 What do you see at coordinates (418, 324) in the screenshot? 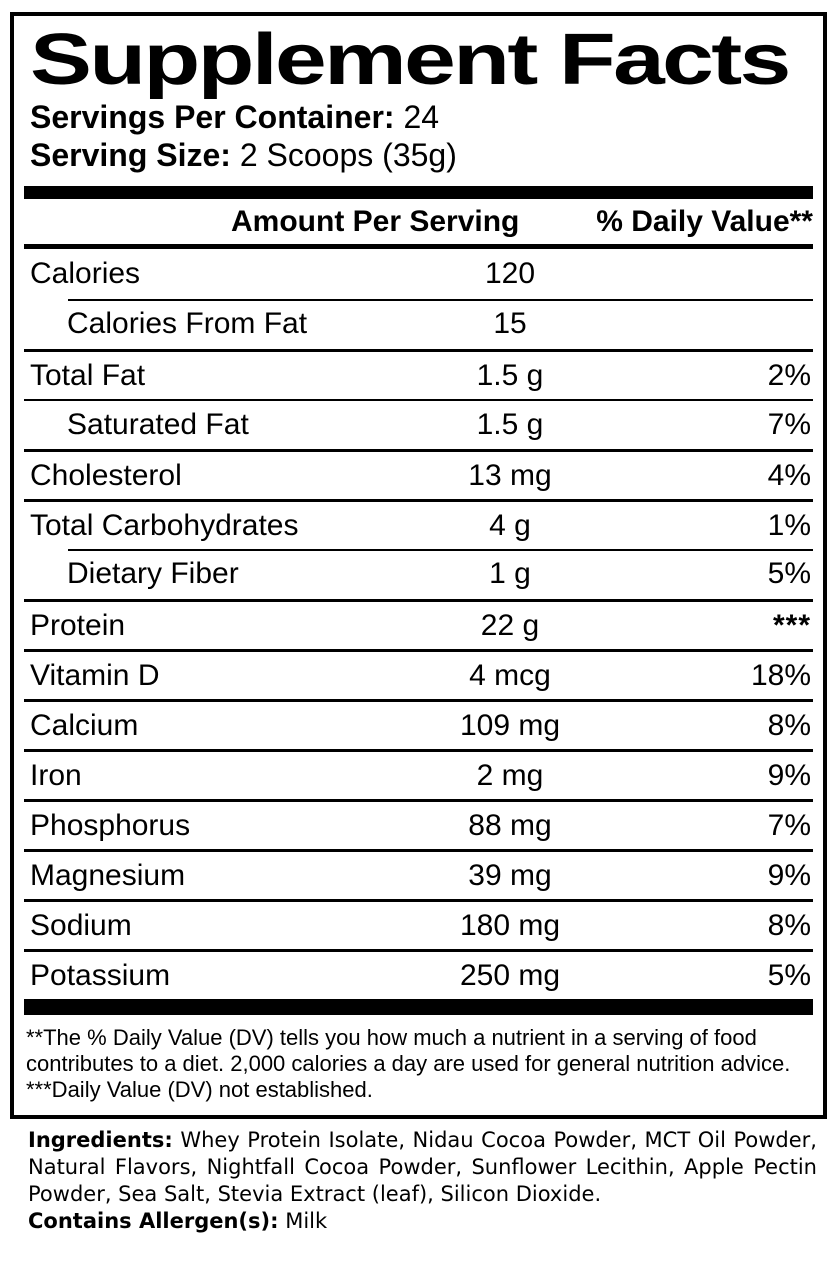
I see `nutrient-row-calories-from-fat: Calories From Fat 15` at bounding box center [418, 324].